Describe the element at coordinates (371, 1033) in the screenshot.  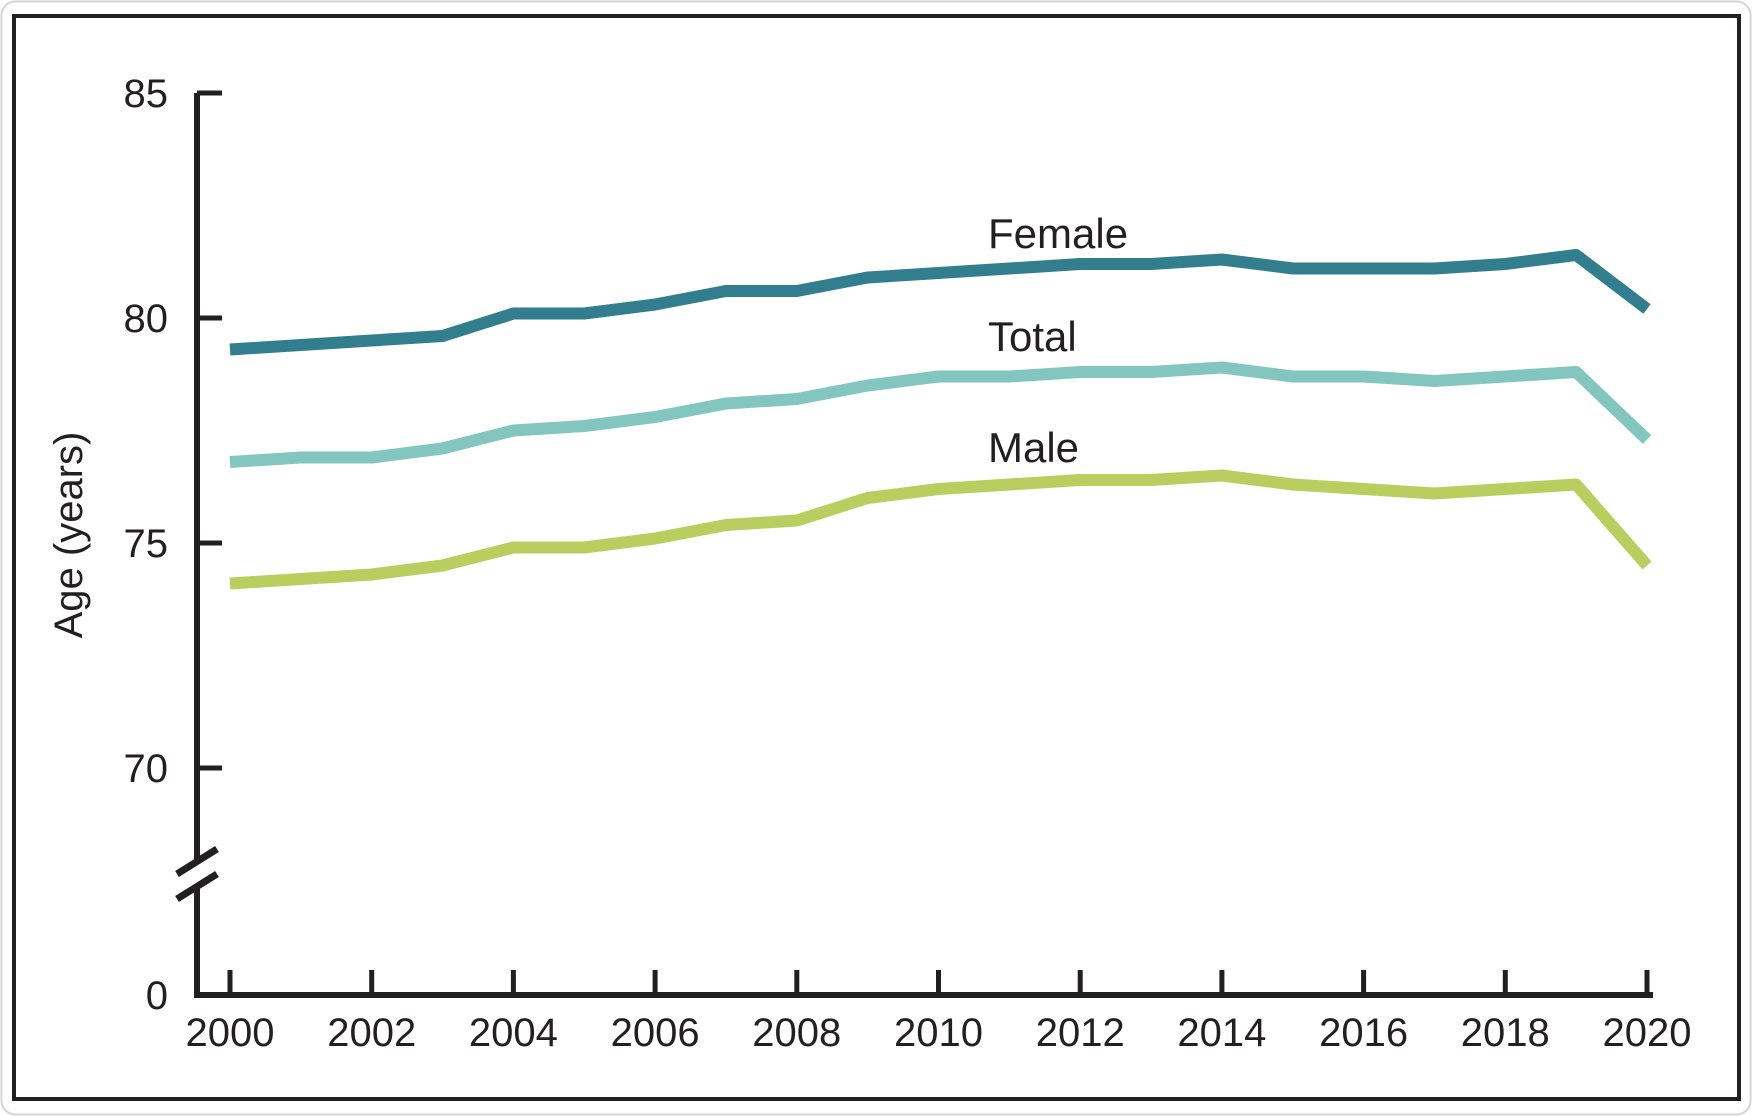
I see `x-tick-label: 2002` at that location.